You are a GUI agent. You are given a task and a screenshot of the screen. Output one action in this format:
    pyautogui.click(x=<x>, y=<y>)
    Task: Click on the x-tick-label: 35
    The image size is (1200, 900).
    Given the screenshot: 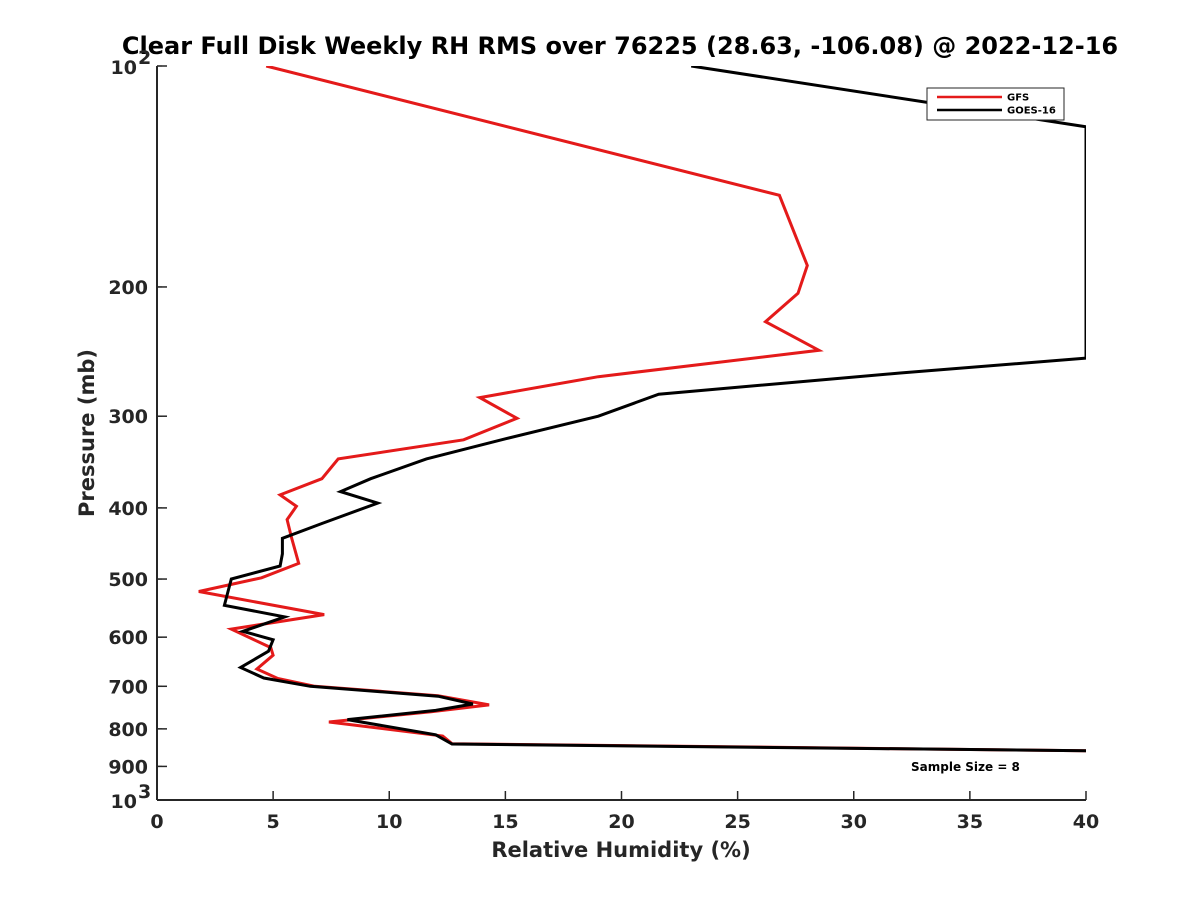 What is the action you would take?
    pyautogui.click(x=970, y=822)
    